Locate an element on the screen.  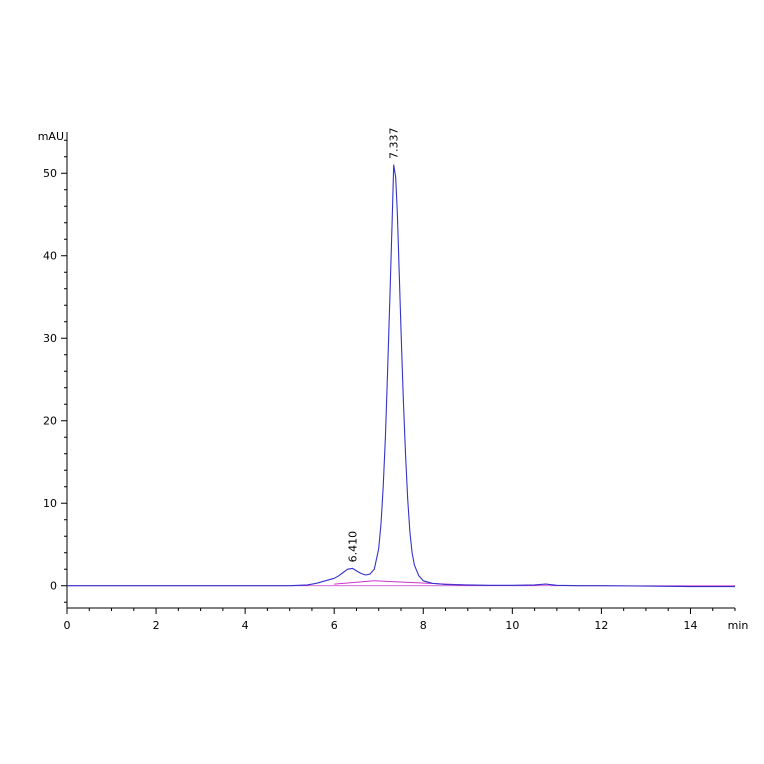
y-axis-label: mAU is located at coordinates (51, 136).